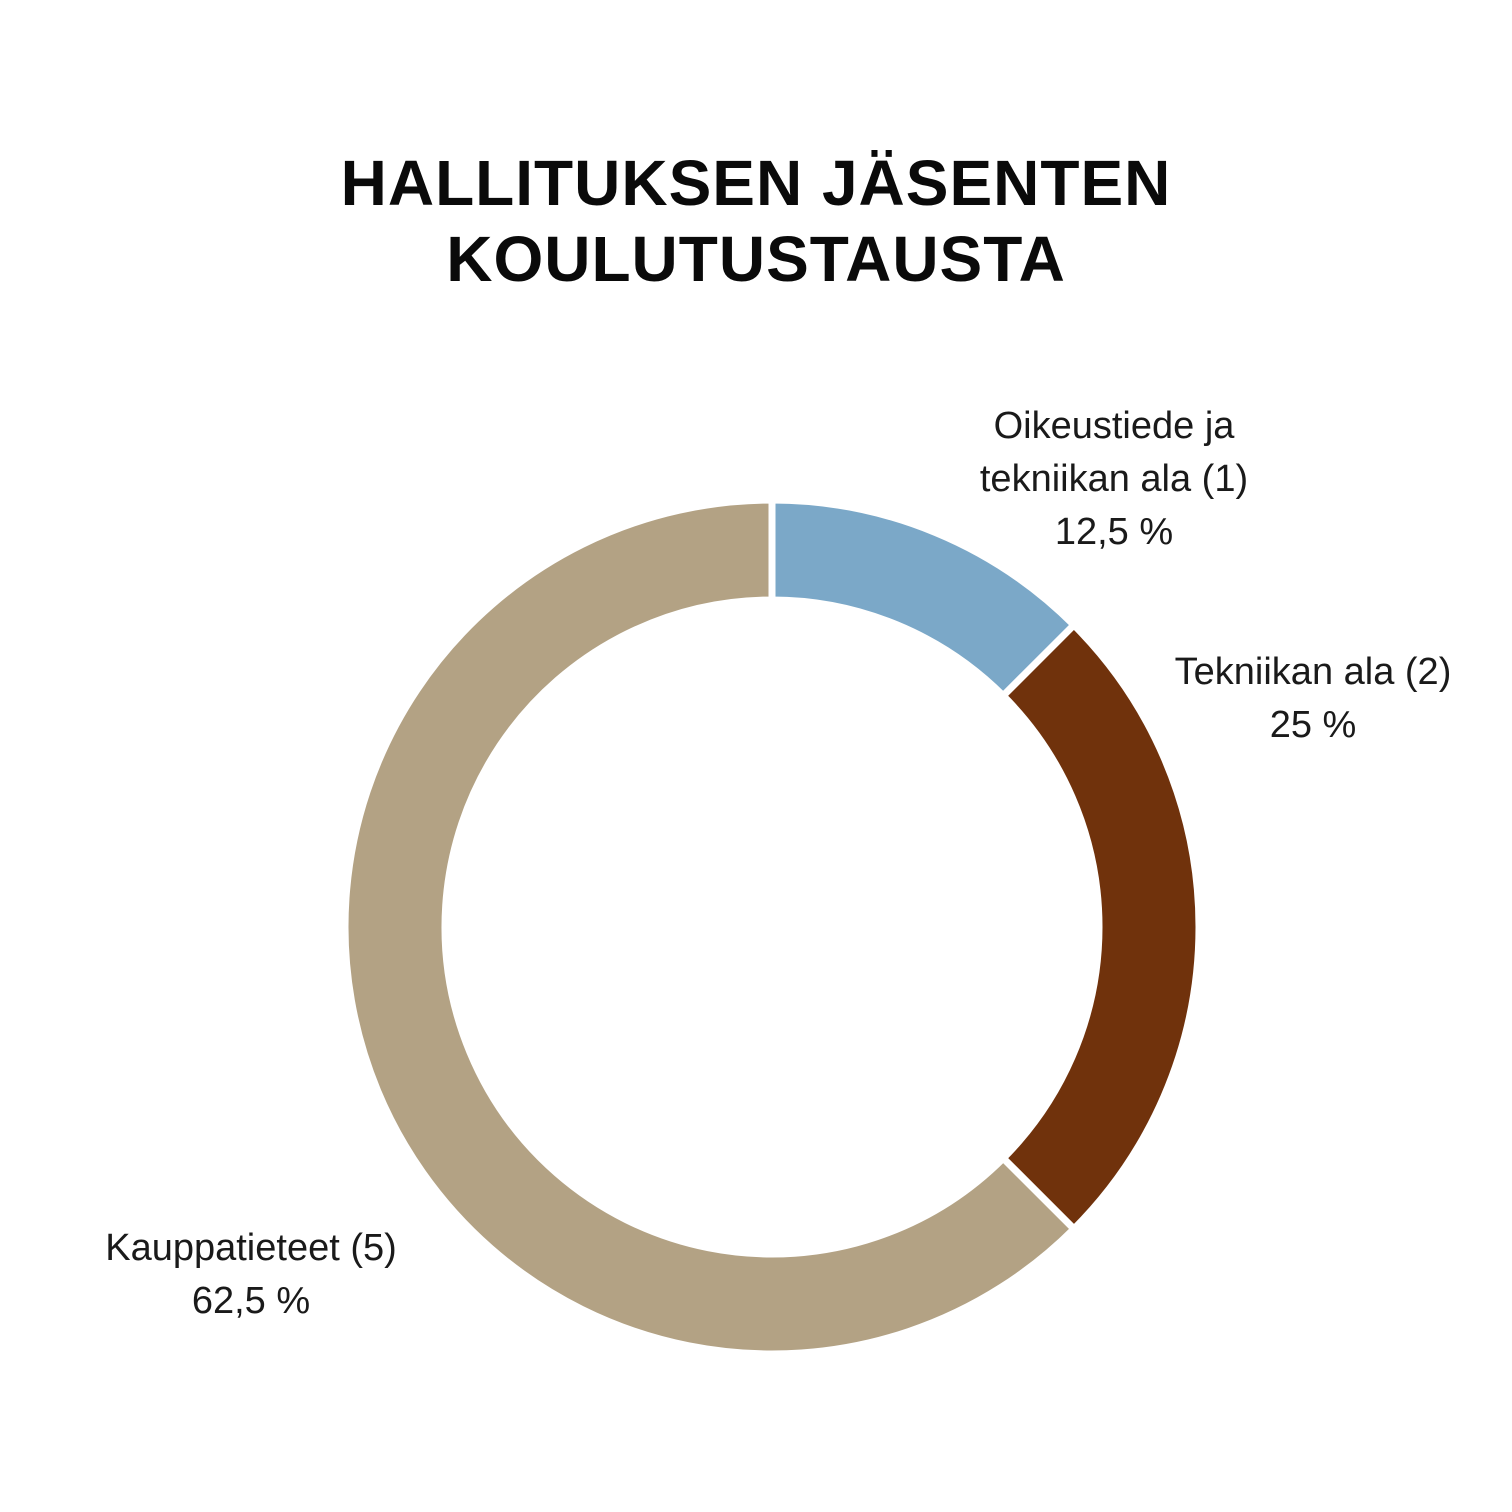 The image size is (1512, 1512). I want to click on chart-title: HALLITUKSEN JÄSENTEN KOULUTUSTAUSTA, so click(756, 221).